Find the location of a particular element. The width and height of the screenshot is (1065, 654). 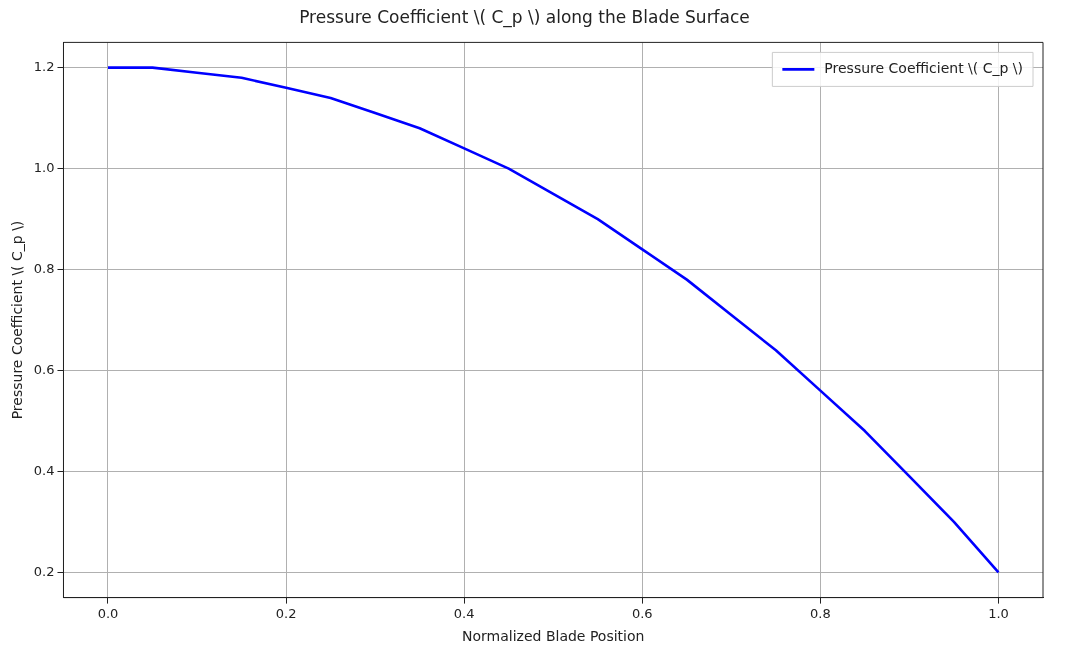

legend-label: Pressure Coefficient \( C_p \) is located at coordinates (923, 68).